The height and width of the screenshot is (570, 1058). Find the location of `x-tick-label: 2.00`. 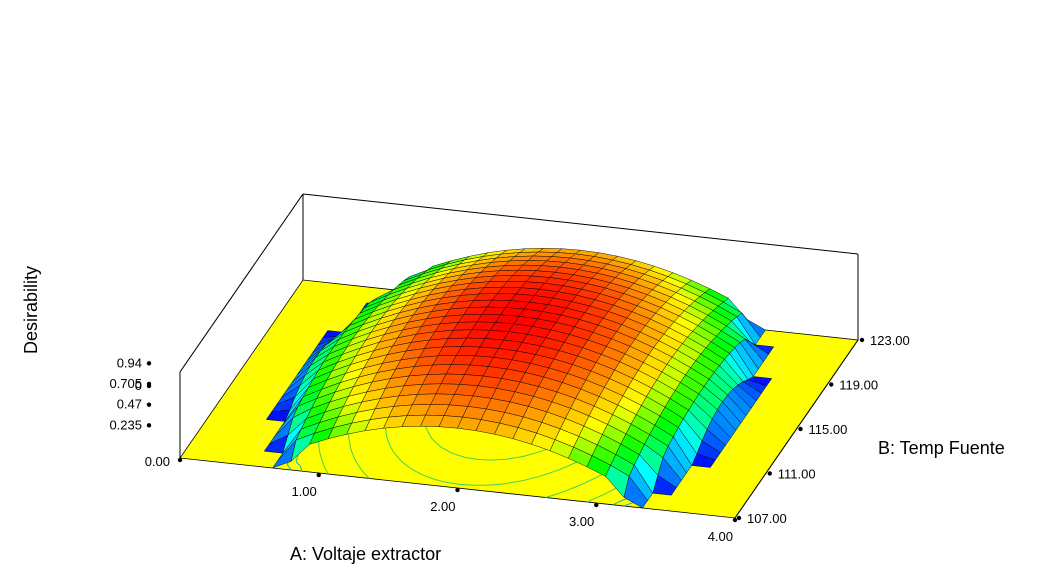

x-tick-label: 2.00 is located at coordinates (442, 506).